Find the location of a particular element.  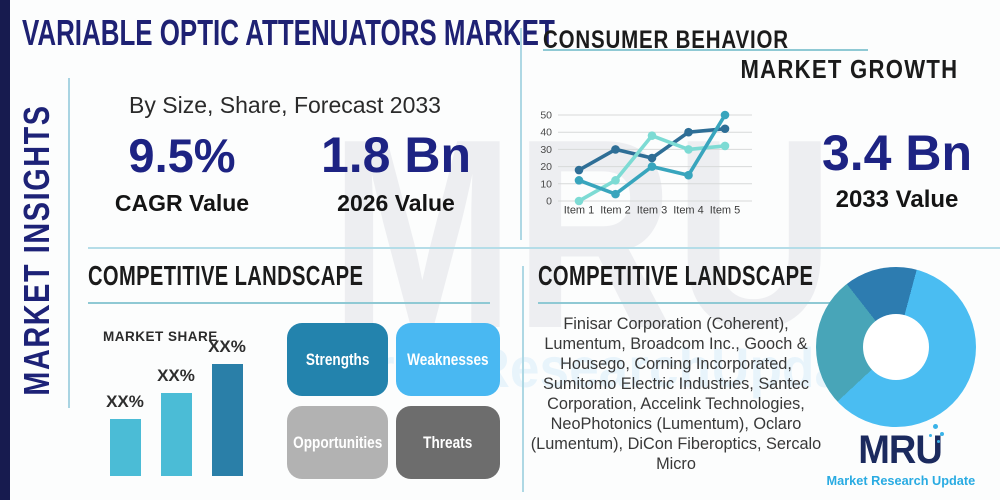

stat-2026-value: 1.8 Bn is located at coordinates (396, 155).